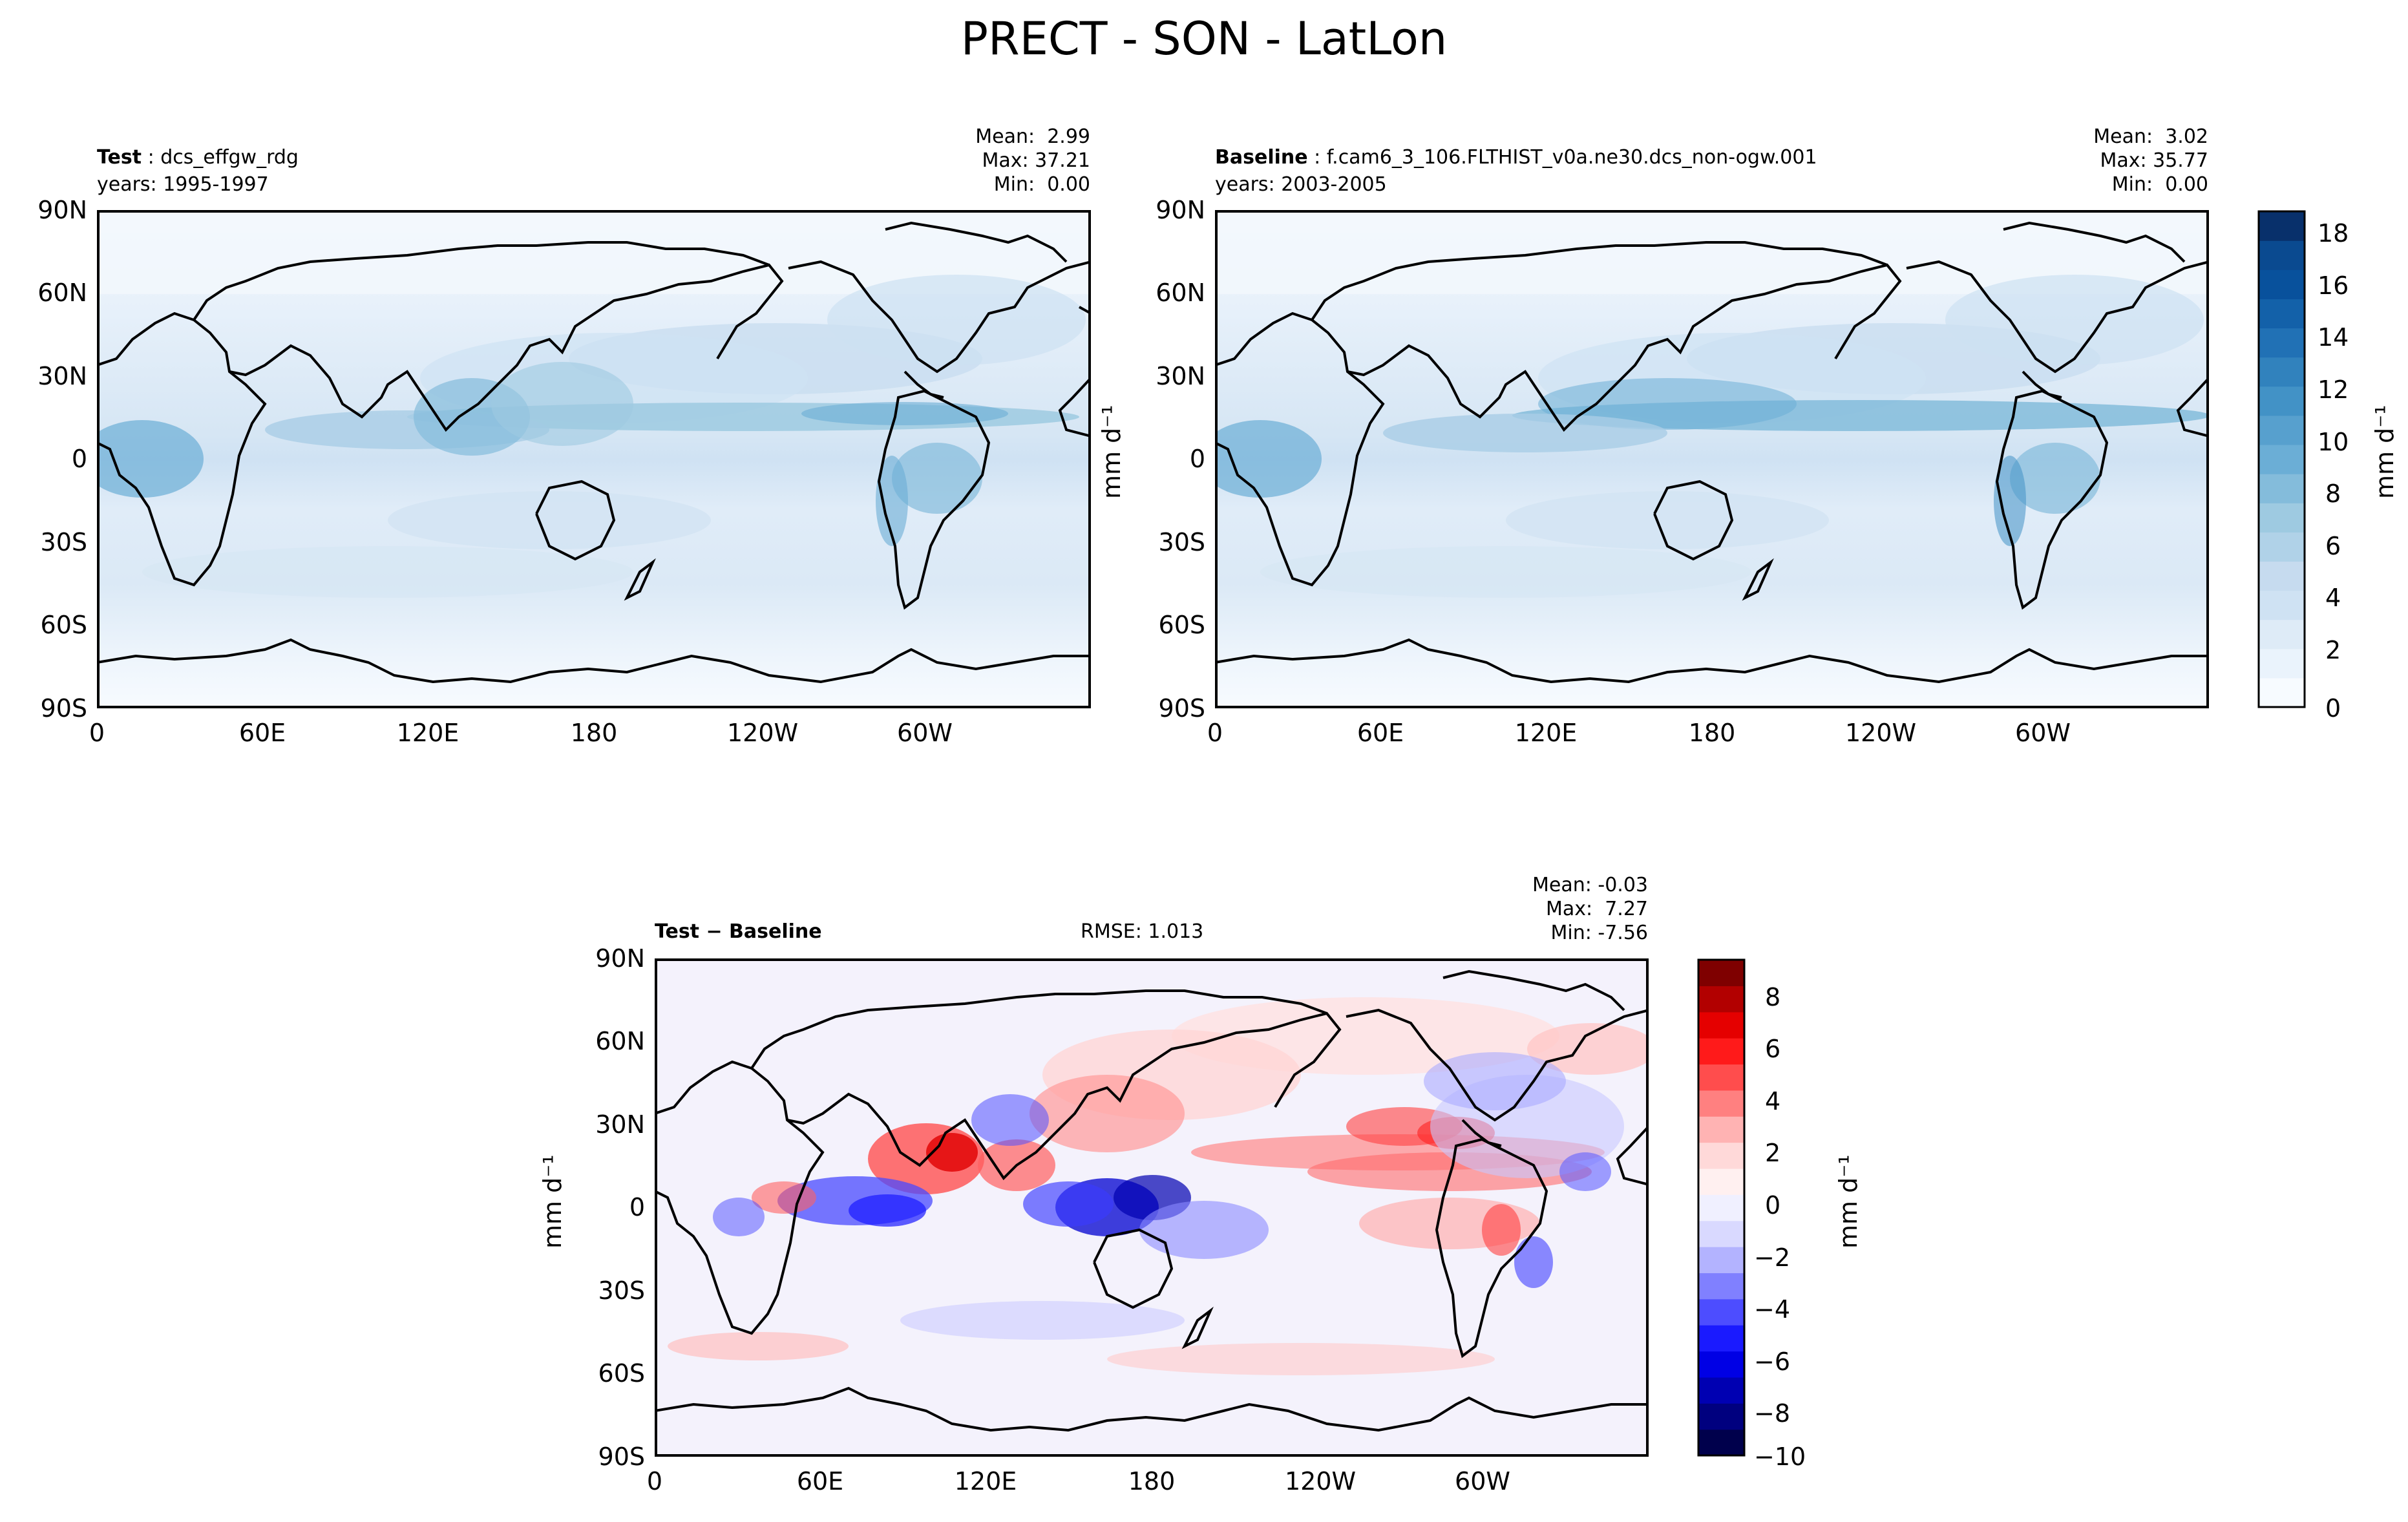  What do you see at coordinates (2333, 598) in the screenshot?
I see `top-colorbar-tick: 4` at bounding box center [2333, 598].